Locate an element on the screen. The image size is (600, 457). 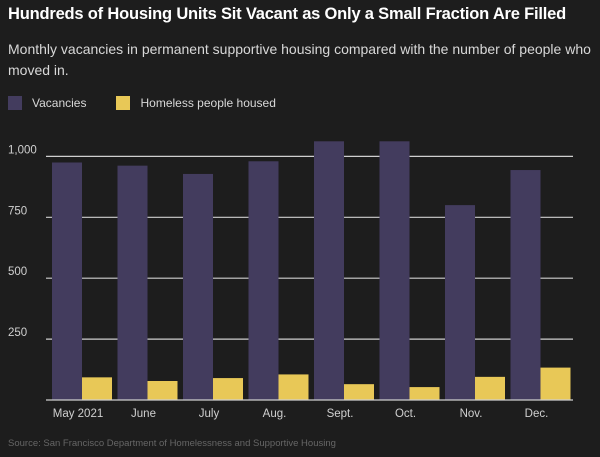
legend-swatch-housed is located at coordinates (123, 103).